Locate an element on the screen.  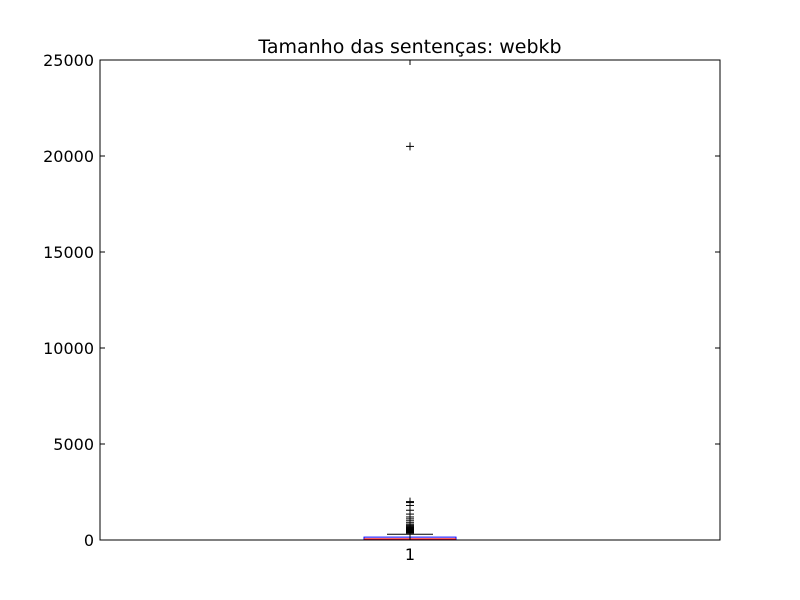
chart-title: Tamanho das sentenças: webkb is located at coordinates (409, 47).